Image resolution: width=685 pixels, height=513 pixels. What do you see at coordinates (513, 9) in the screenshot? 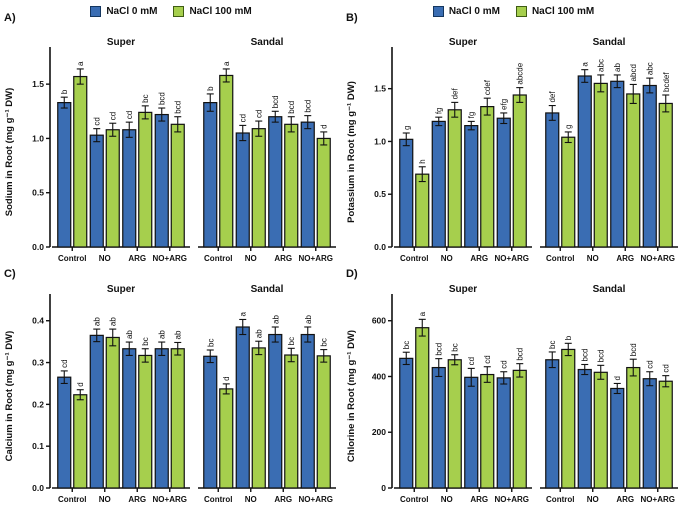
I see `legend: NaCl 0 mM NaCl 100 mM` at bounding box center [513, 9].